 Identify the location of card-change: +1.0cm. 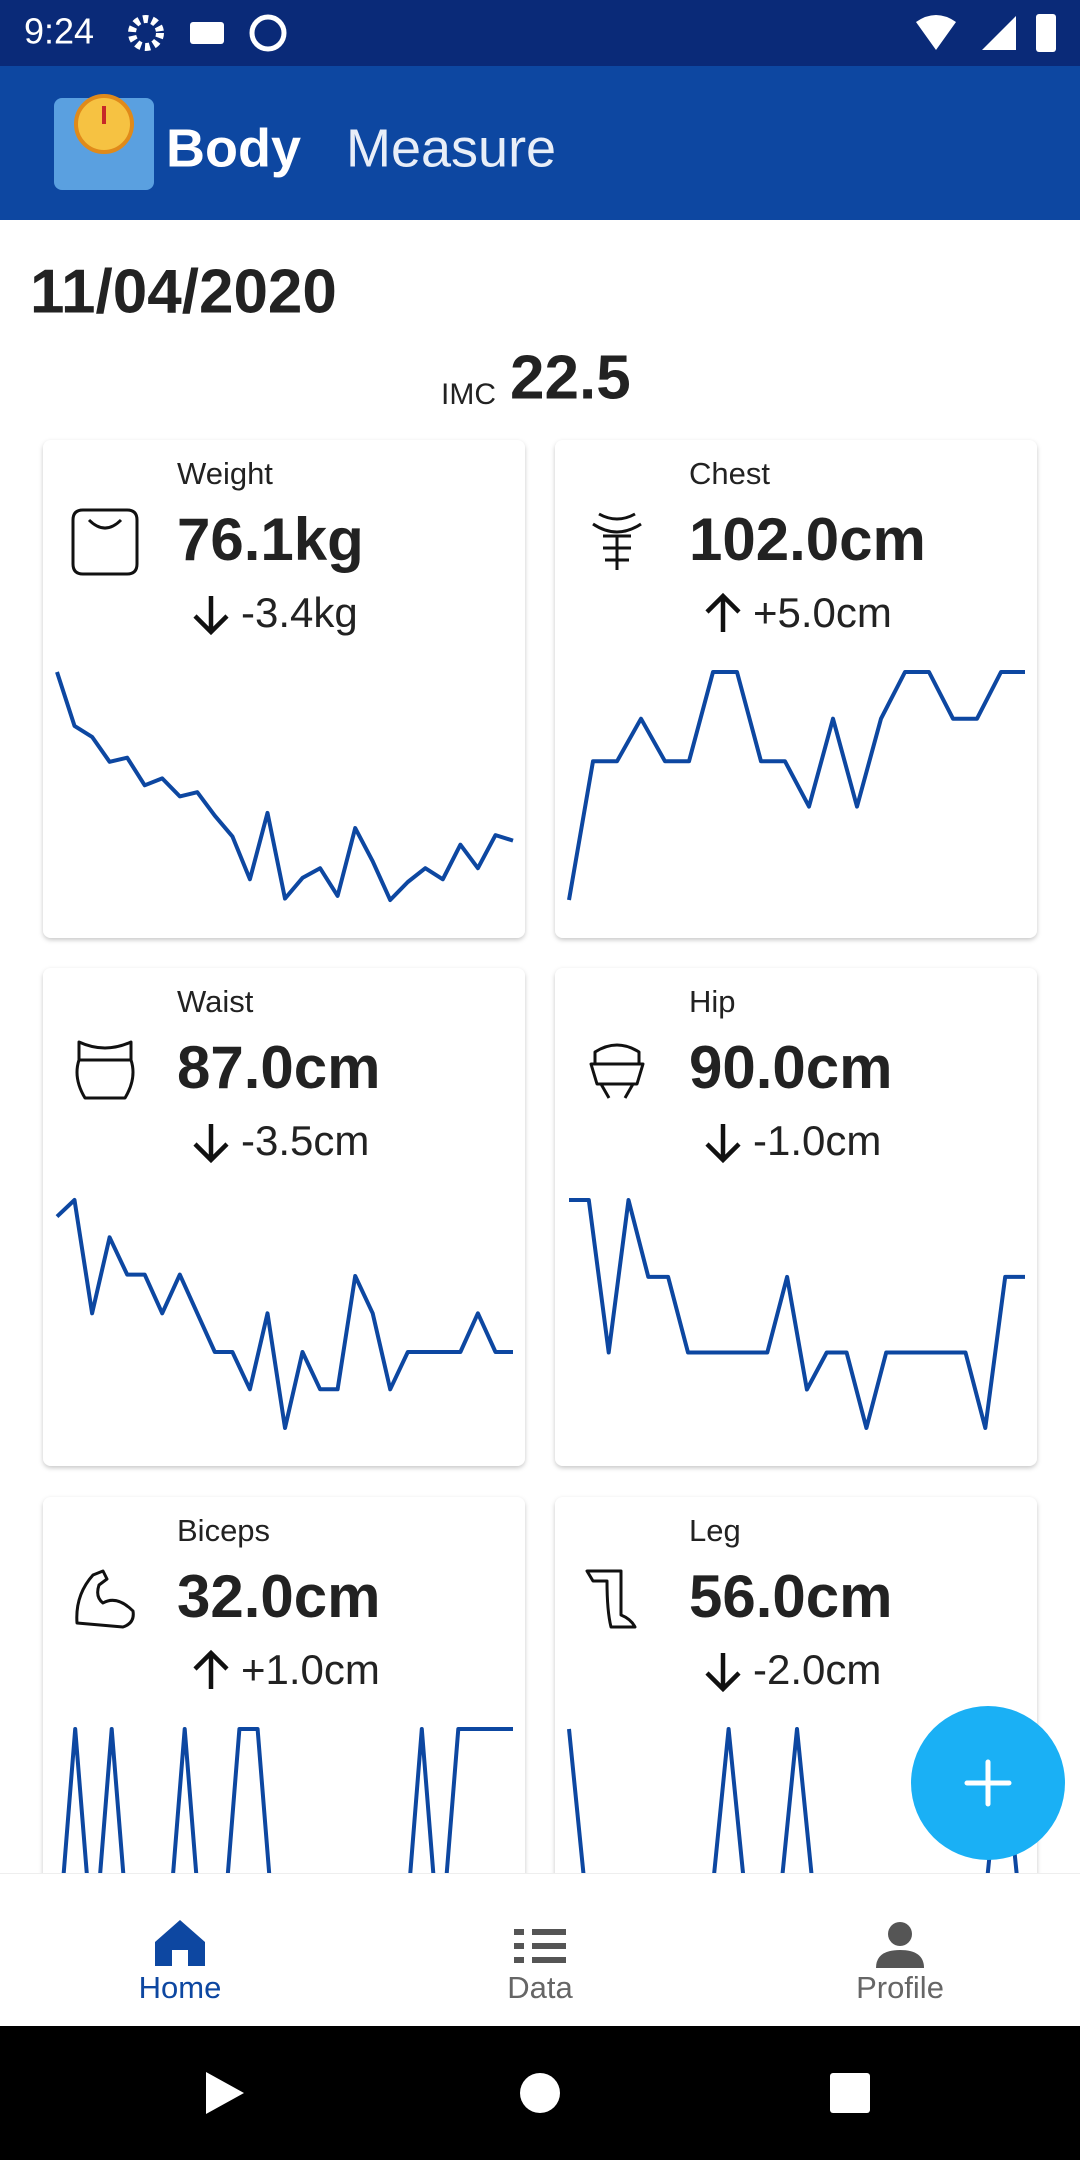
(310, 1669).